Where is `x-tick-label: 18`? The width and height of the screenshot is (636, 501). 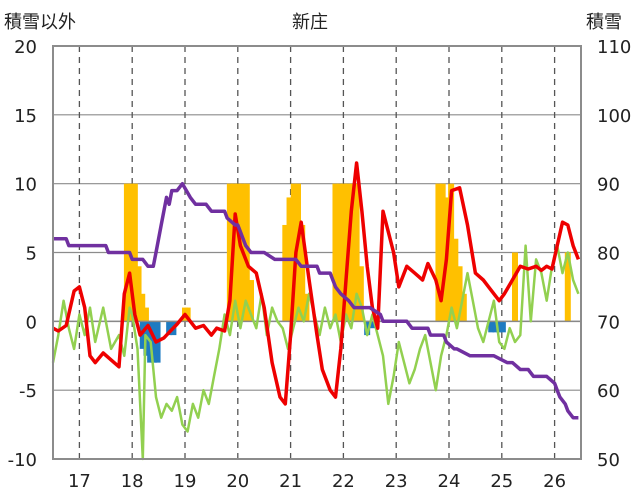 x-tick-label: 18 is located at coordinates (132, 481).